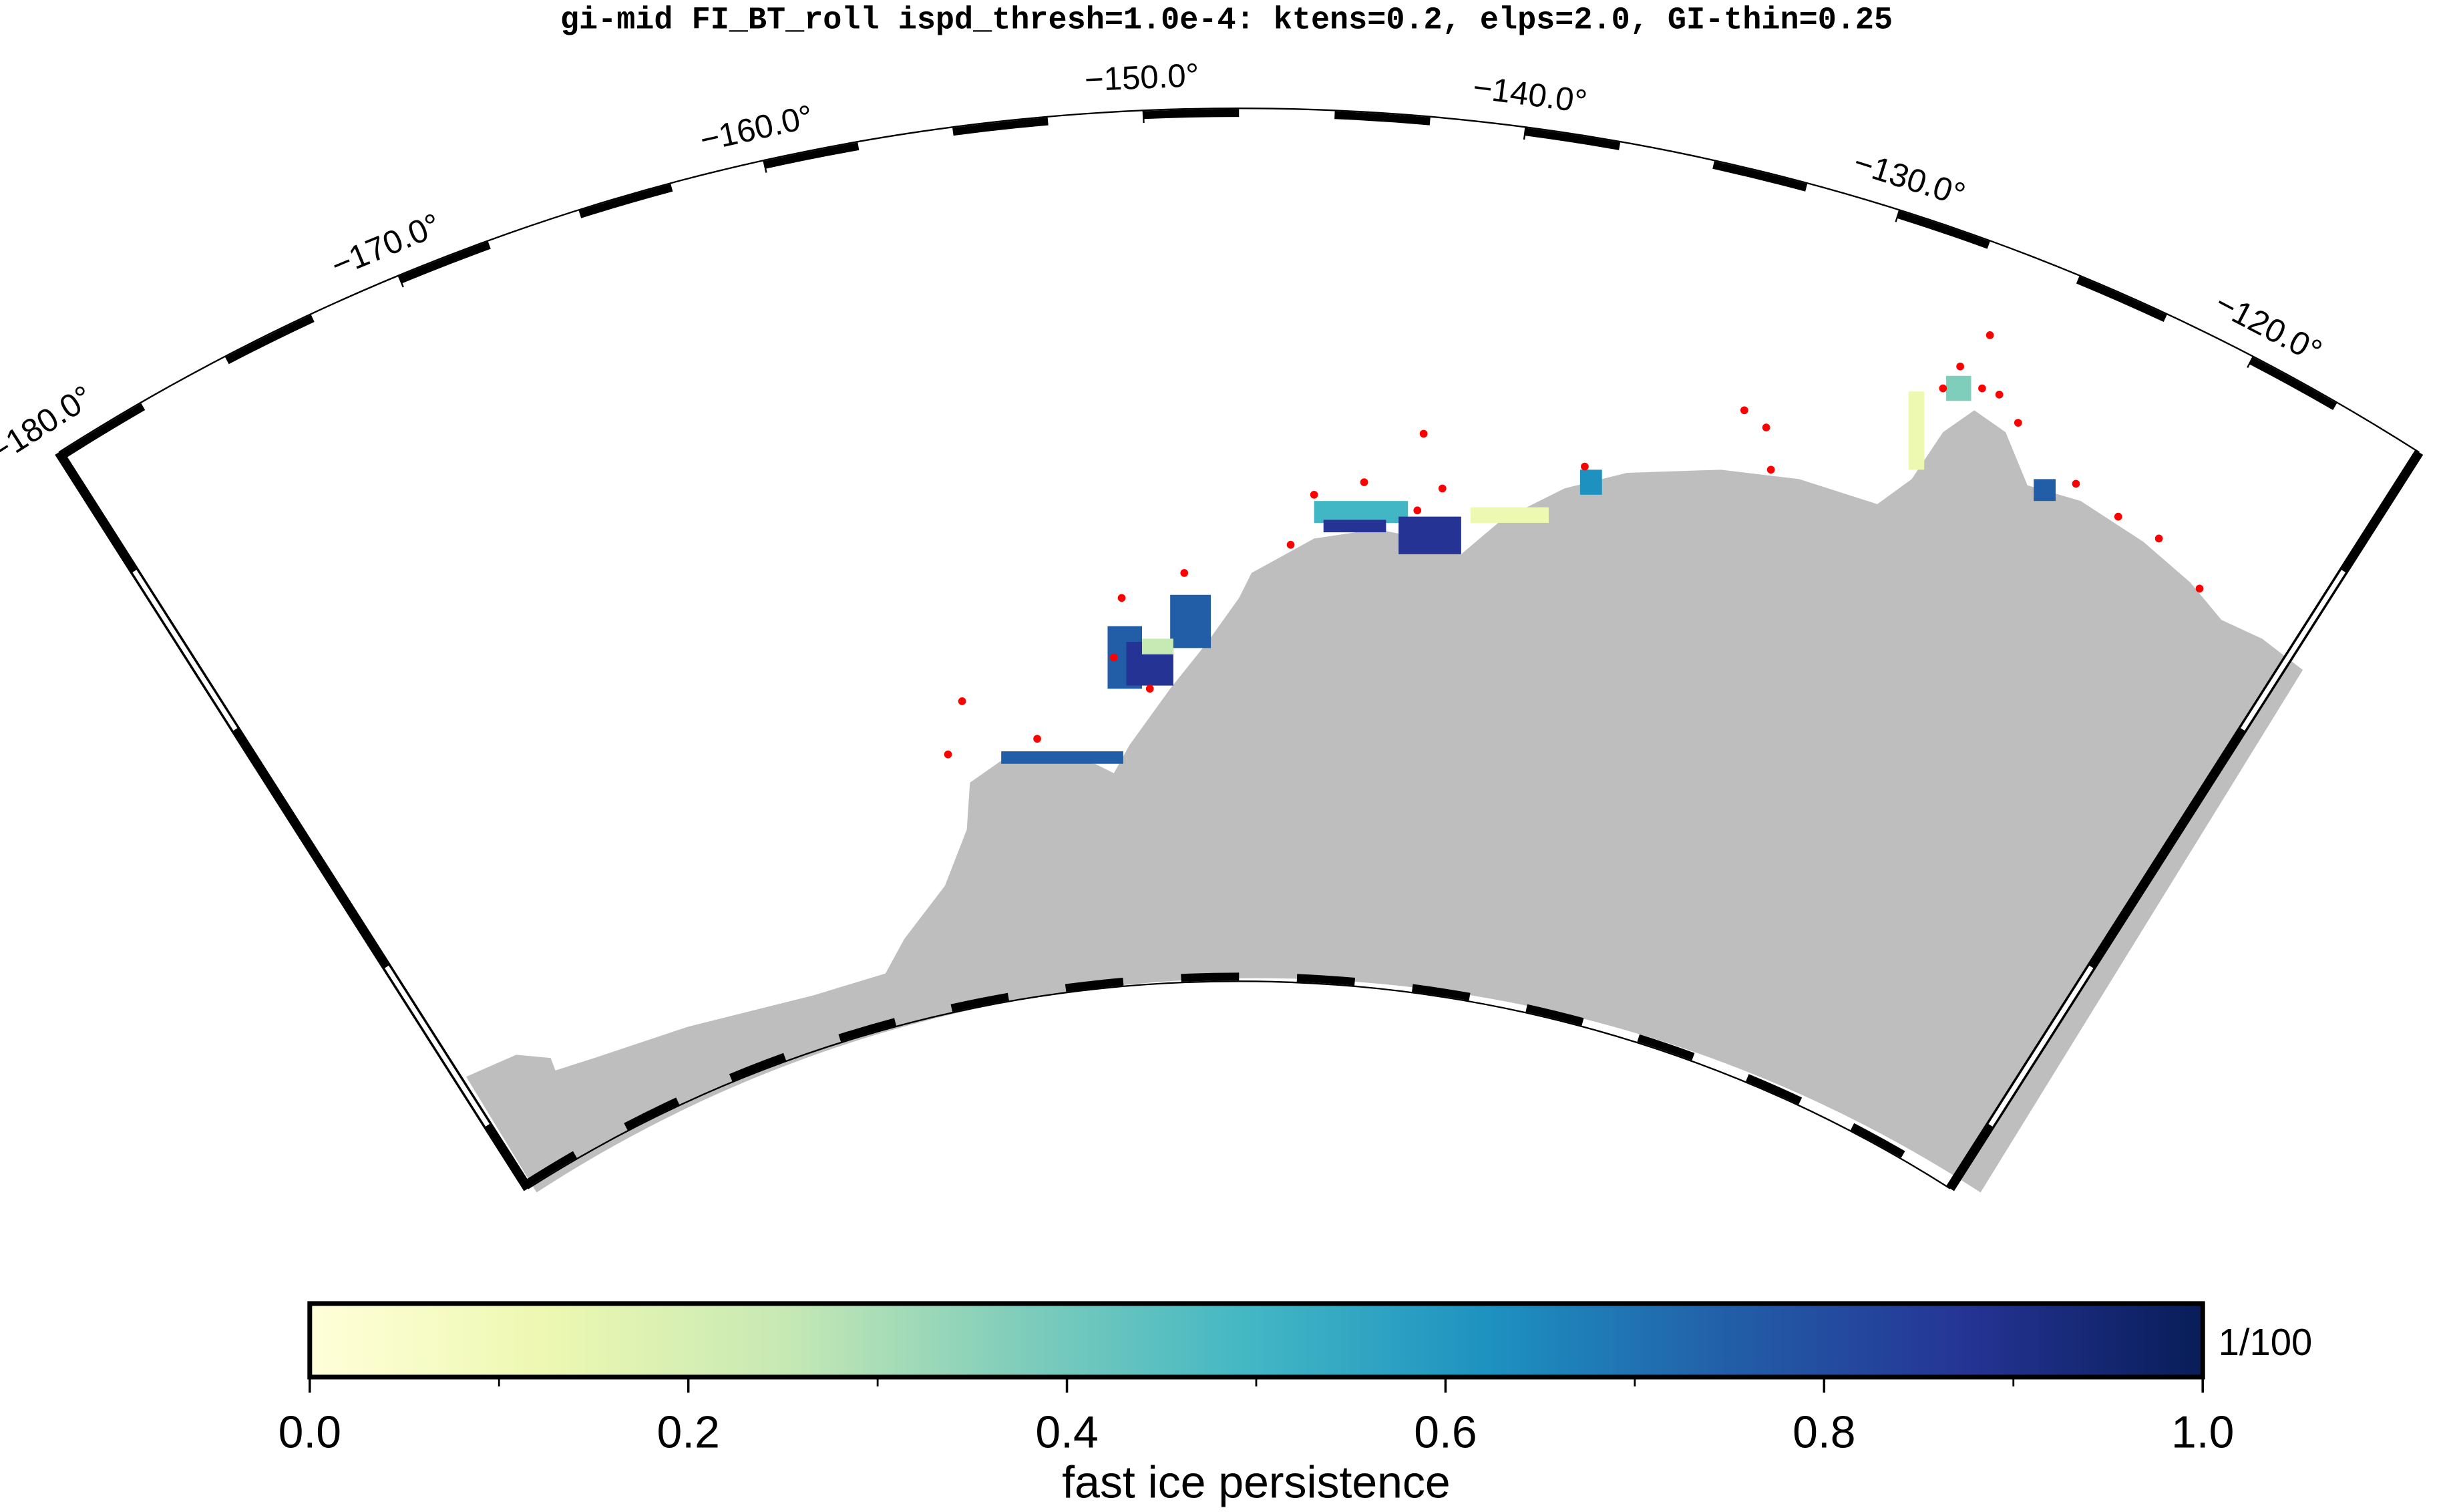  What do you see at coordinates (687, 1432) in the screenshot?
I see `colorbar-tick-label: 0.2` at bounding box center [687, 1432].